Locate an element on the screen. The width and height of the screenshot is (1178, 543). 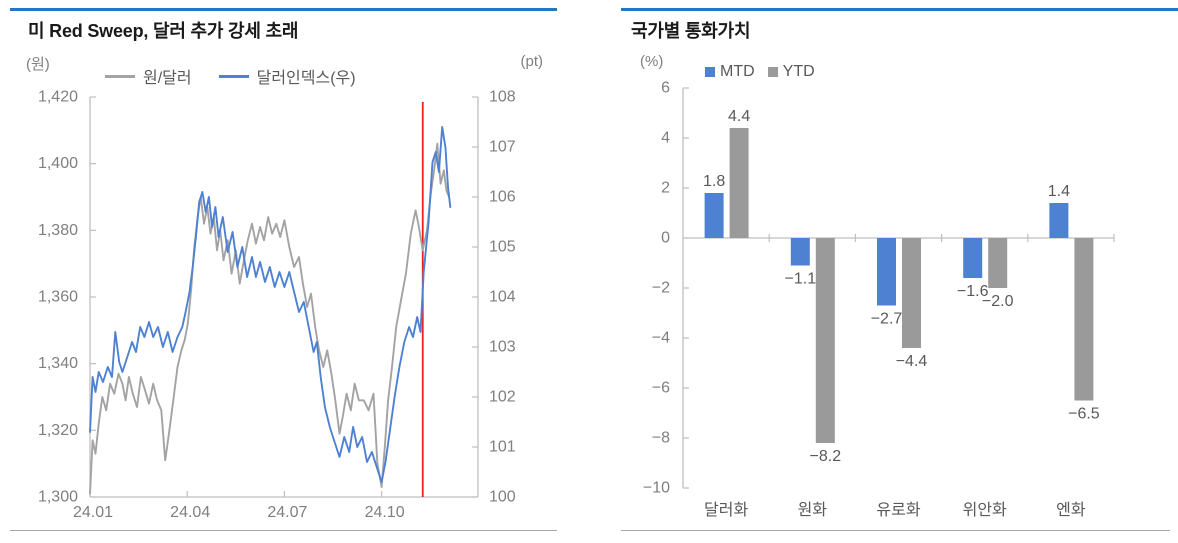
svg-text: −1.6 is located at coordinates (973, 291).